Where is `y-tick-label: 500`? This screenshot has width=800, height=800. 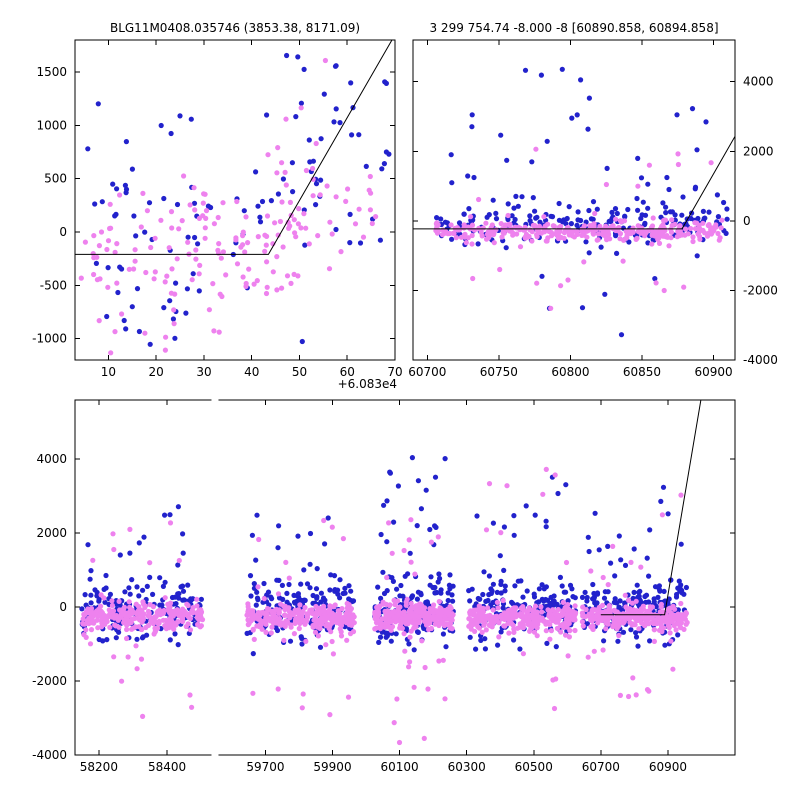
y-tick-label: 500 is located at coordinates (55, 179).